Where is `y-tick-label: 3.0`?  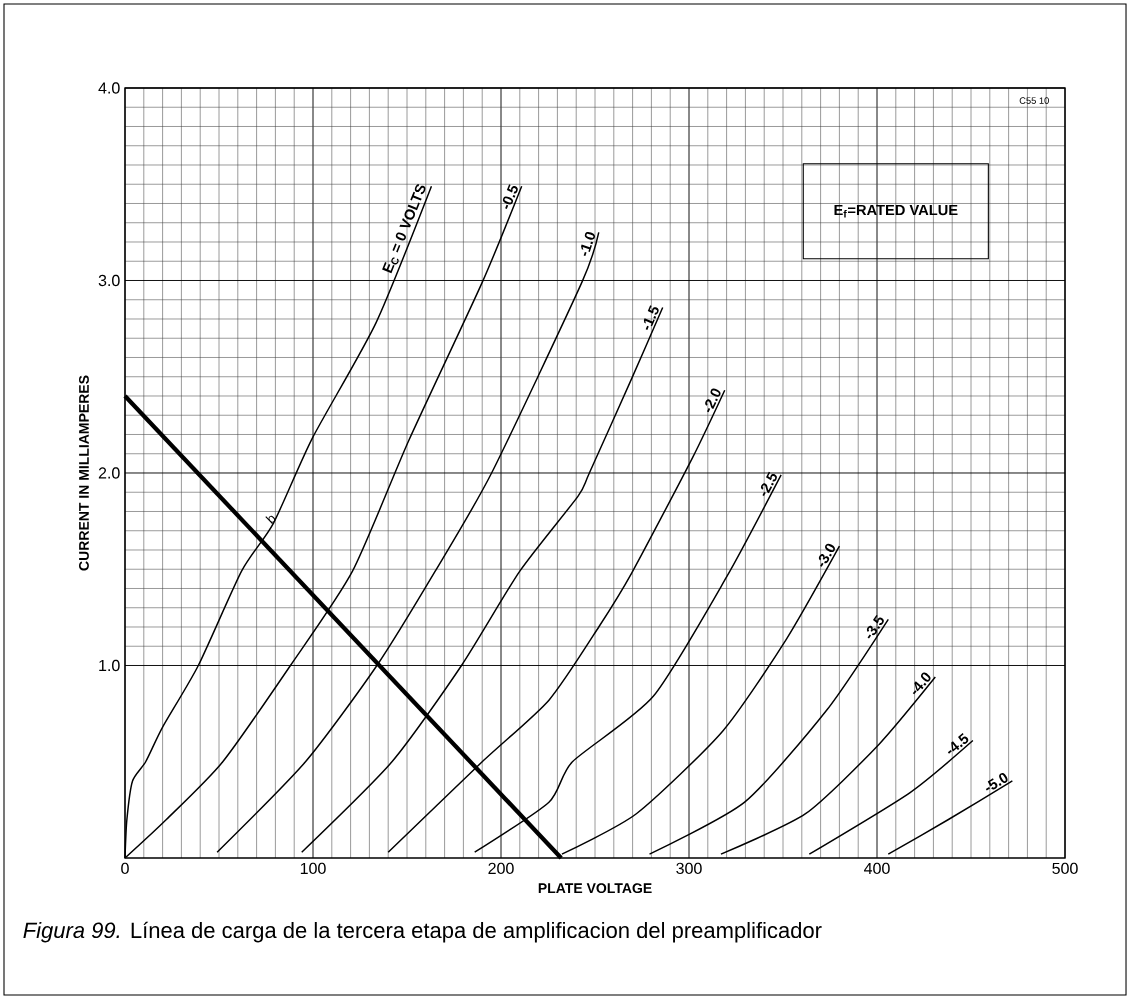 y-tick-label: 3.0 is located at coordinates (109, 280).